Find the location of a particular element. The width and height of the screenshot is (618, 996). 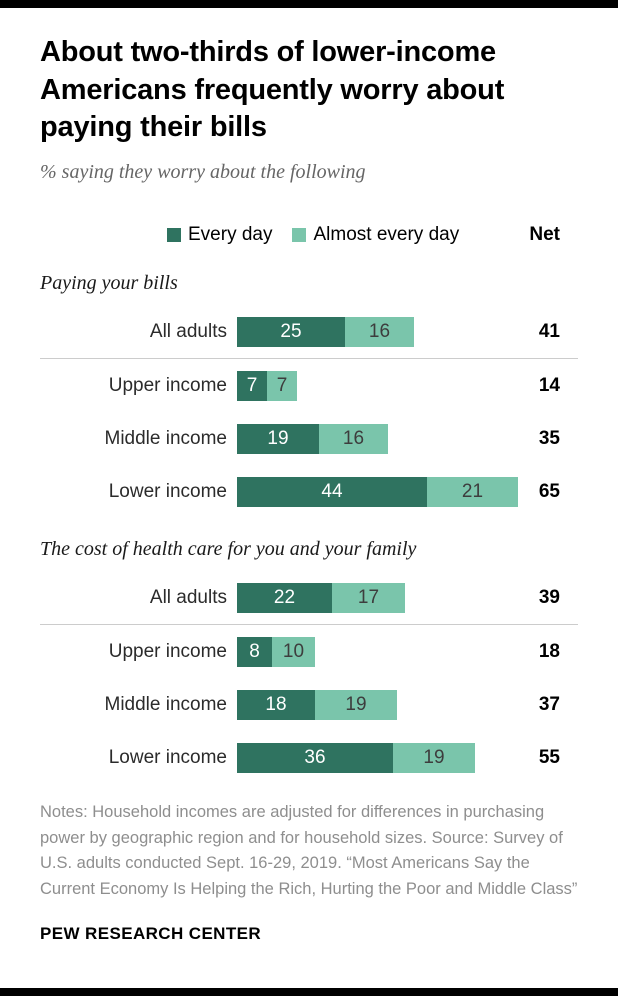

chart-row: Lower income 44 21 65 is located at coordinates (309, 491).